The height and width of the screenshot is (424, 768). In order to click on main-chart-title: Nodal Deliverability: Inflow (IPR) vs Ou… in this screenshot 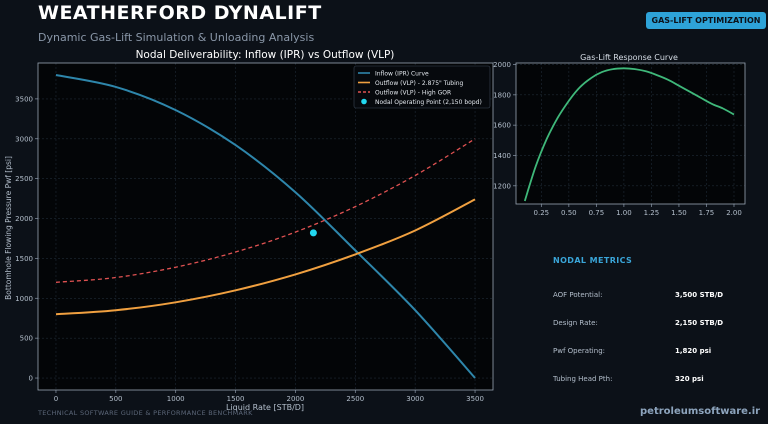, I will do `click(265, 55)`.